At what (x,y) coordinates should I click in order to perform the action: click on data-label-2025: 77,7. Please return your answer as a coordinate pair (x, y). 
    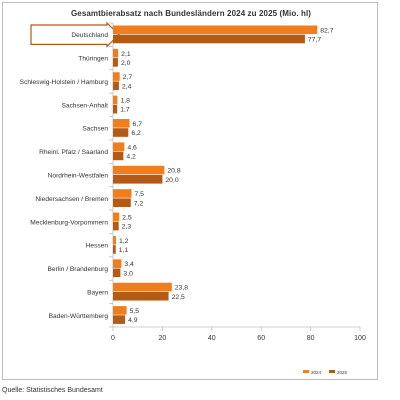
    Looking at the image, I should click on (314, 40).